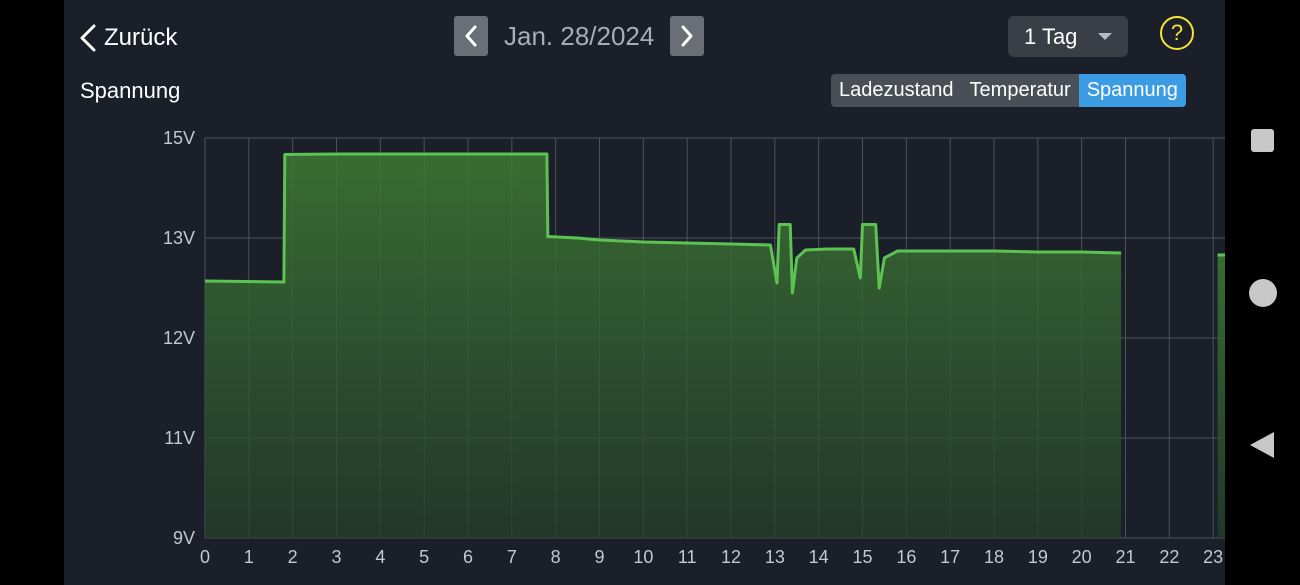 This screenshot has width=1300, height=585. What do you see at coordinates (512, 557) in the screenshot?
I see `x-tick-label: 7` at bounding box center [512, 557].